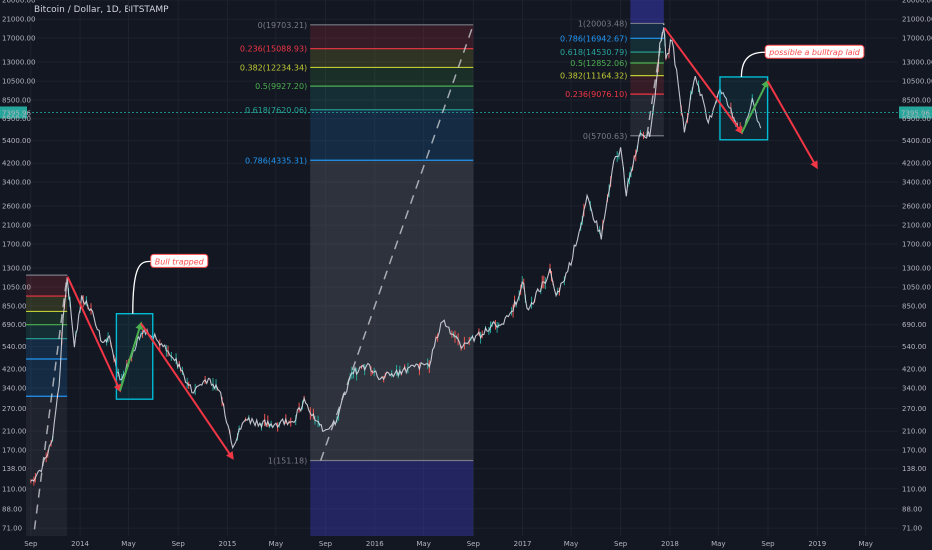 The width and height of the screenshot is (932, 550). What do you see at coordinates (916, 245) in the screenshot?
I see `y-tick-label-right: 1700.00` at bounding box center [916, 245].